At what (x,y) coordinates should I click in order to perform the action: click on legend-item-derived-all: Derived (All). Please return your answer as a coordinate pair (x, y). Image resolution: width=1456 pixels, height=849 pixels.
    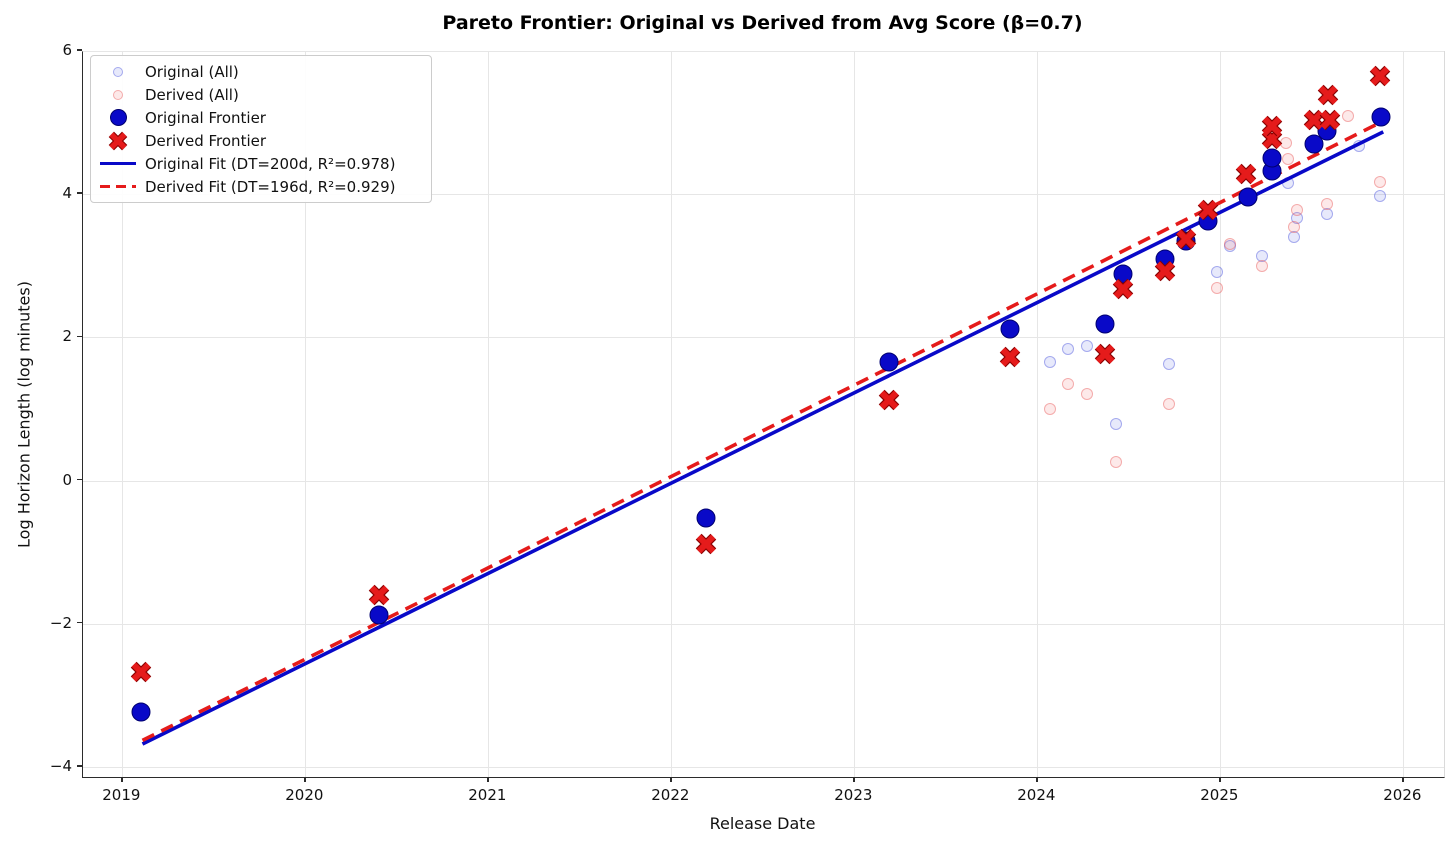
    Looking at the image, I should click on (261, 94).